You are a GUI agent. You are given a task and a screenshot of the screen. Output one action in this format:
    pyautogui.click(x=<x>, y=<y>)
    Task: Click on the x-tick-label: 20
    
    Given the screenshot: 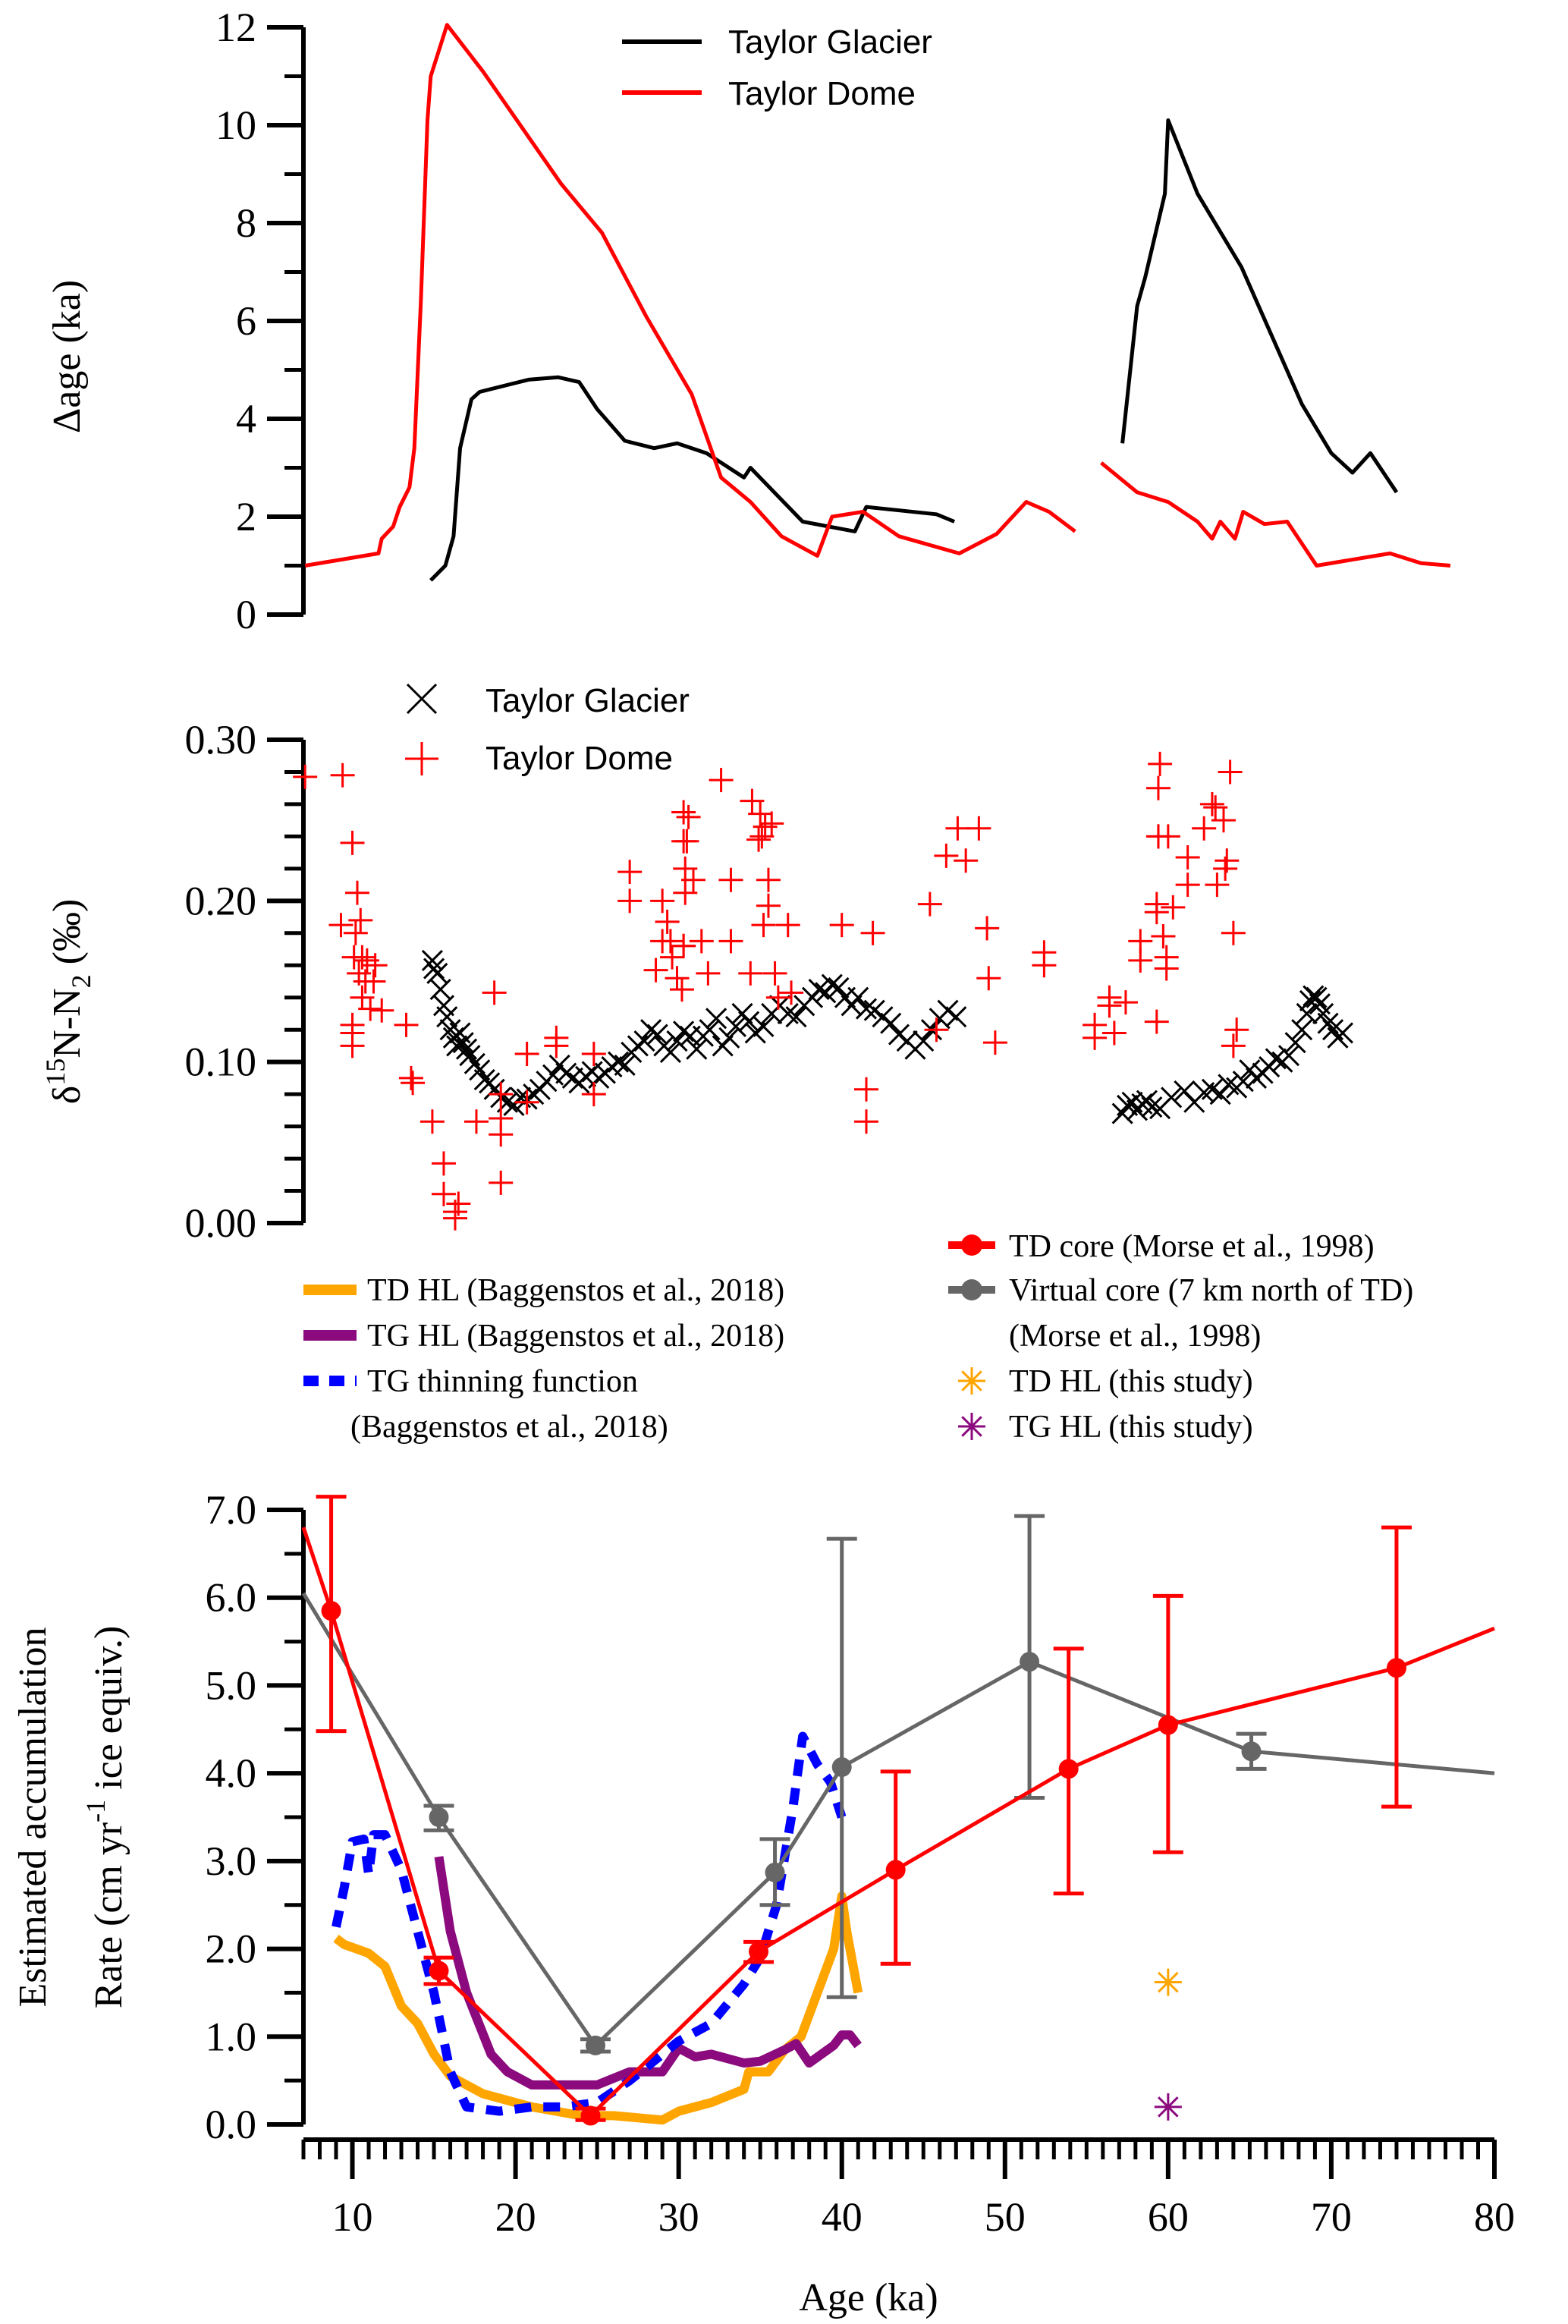 What is the action you would take?
    pyautogui.click(x=516, y=2217)
    